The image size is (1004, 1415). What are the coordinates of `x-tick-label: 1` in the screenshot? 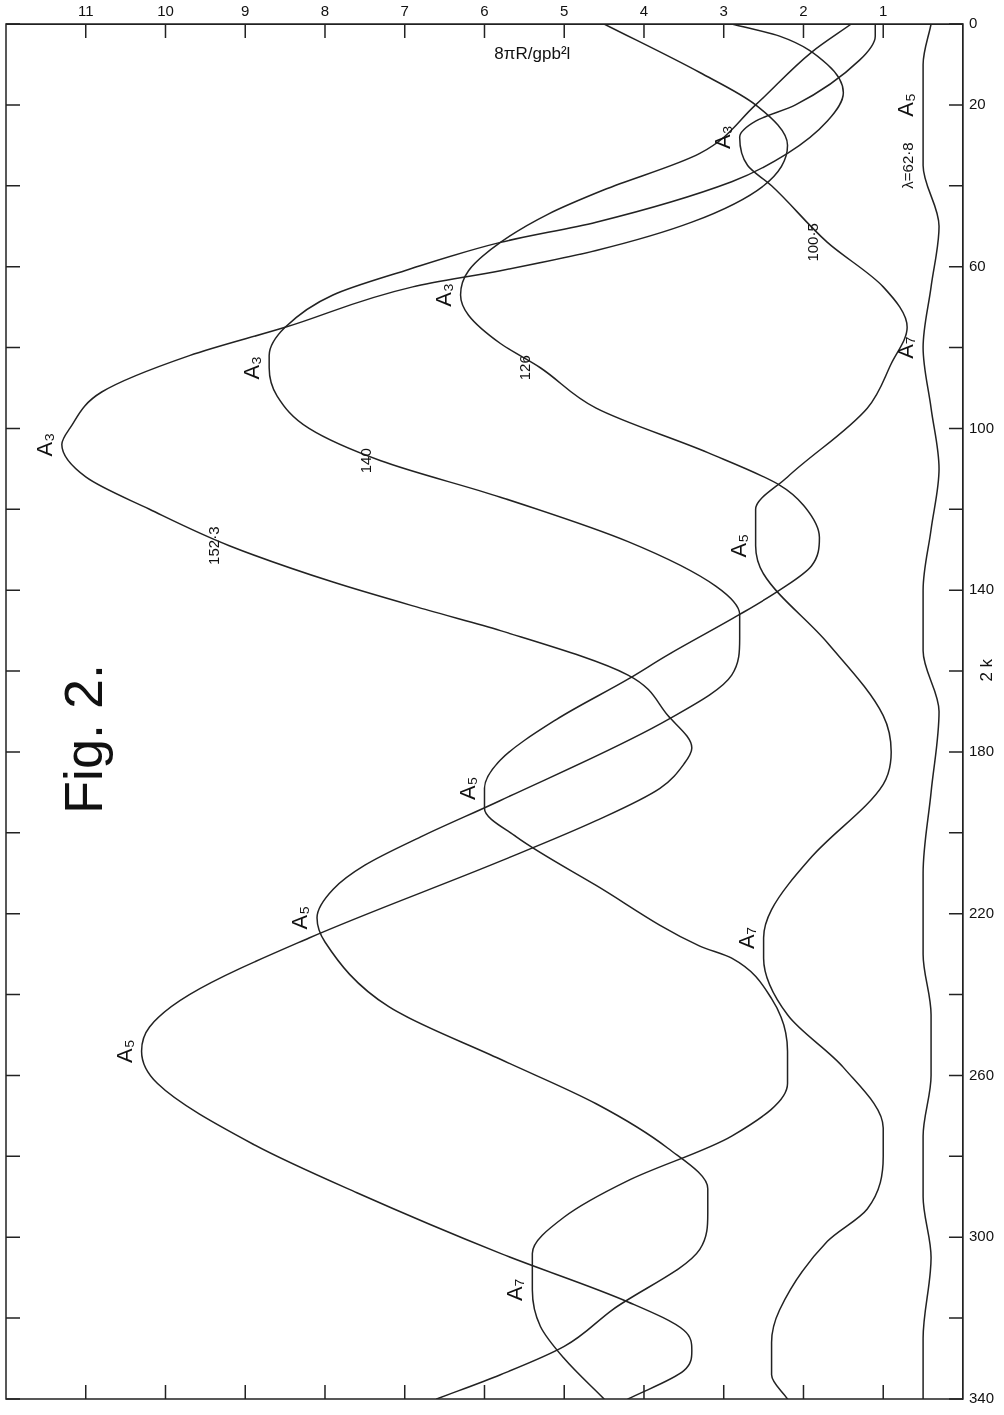 It's located at (883, 11).